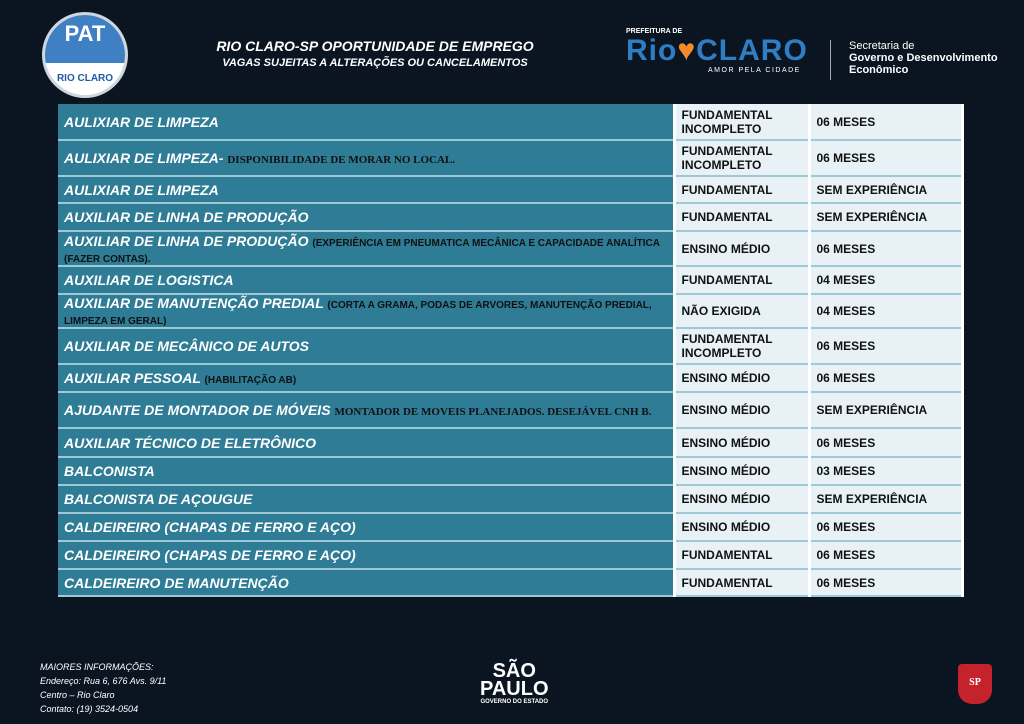 The width and height of the screenshot is (1024, 724). I want to click on table-row: BALCONISTA ENSINO MÉDIO 03 MESES, so click(511, 471).